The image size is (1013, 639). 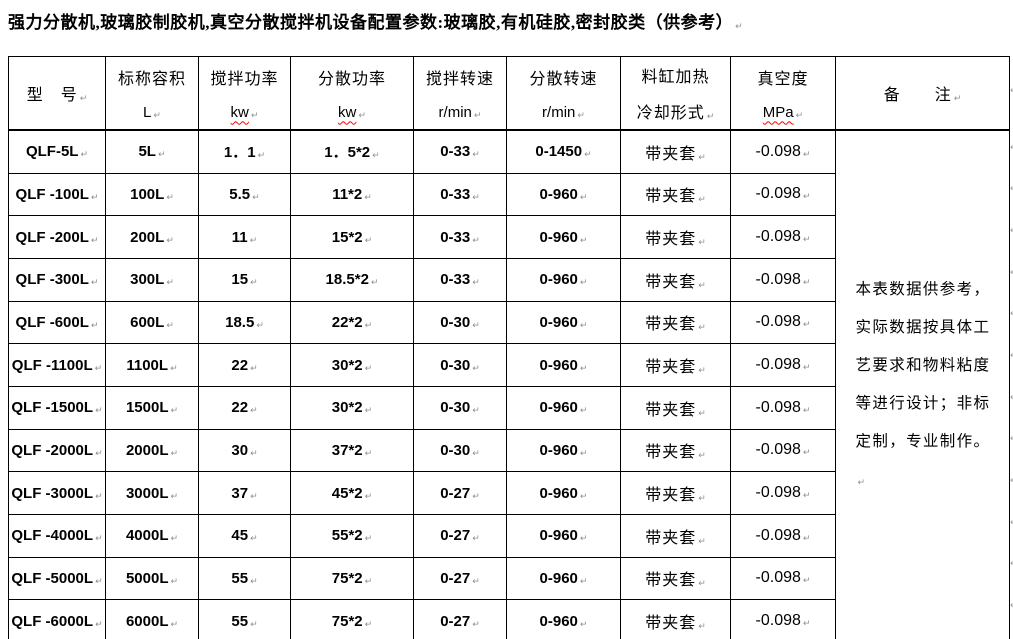 What do you see at coordinates (52, 237) in the screenshot?
I see `cell-value: QLF -200L` at bounding box center [52, 237].